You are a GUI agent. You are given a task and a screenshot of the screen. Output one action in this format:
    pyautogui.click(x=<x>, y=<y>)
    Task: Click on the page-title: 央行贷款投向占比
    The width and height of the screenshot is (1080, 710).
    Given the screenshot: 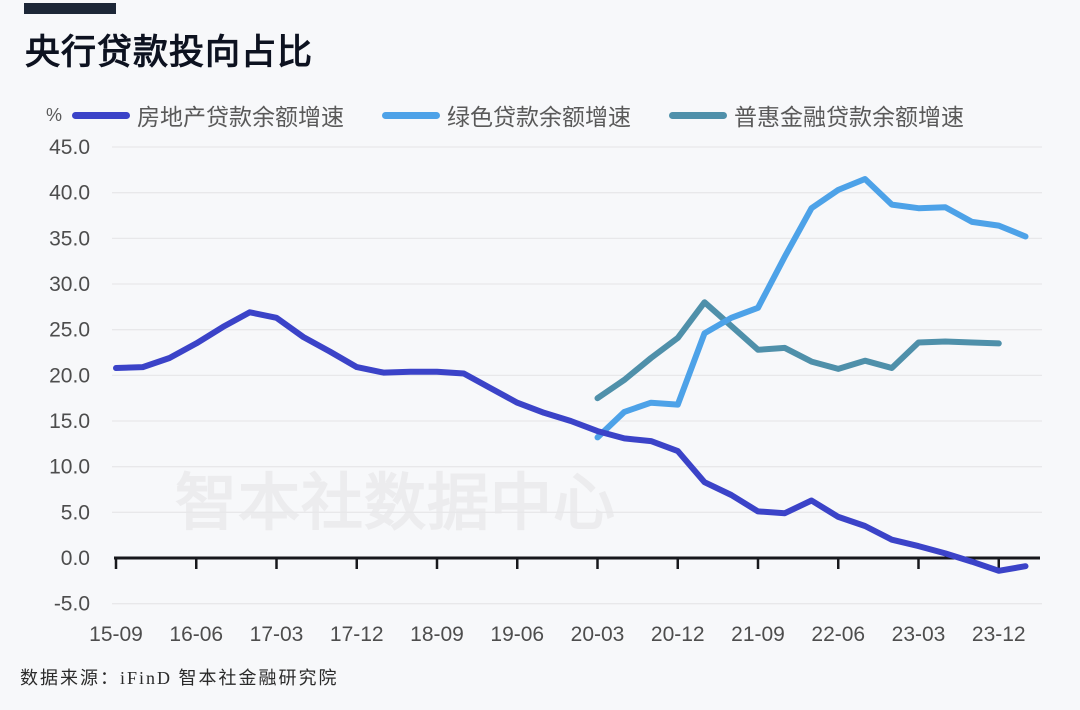 What is the action you would take?
    pyautogui.click(x=169, y=52)
    